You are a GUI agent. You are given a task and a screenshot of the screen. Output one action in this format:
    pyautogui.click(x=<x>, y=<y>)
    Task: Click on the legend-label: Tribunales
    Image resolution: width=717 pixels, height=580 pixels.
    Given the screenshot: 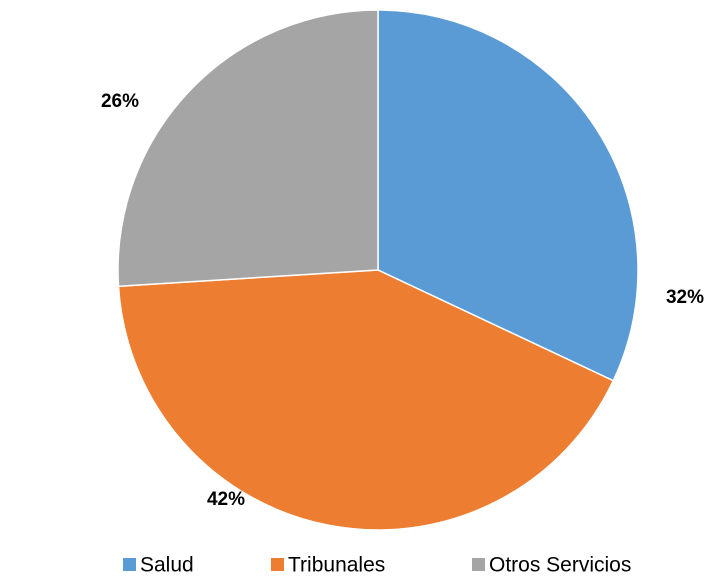 What is the action you would take?
    pyautogui.click(x=336, y=565)
    